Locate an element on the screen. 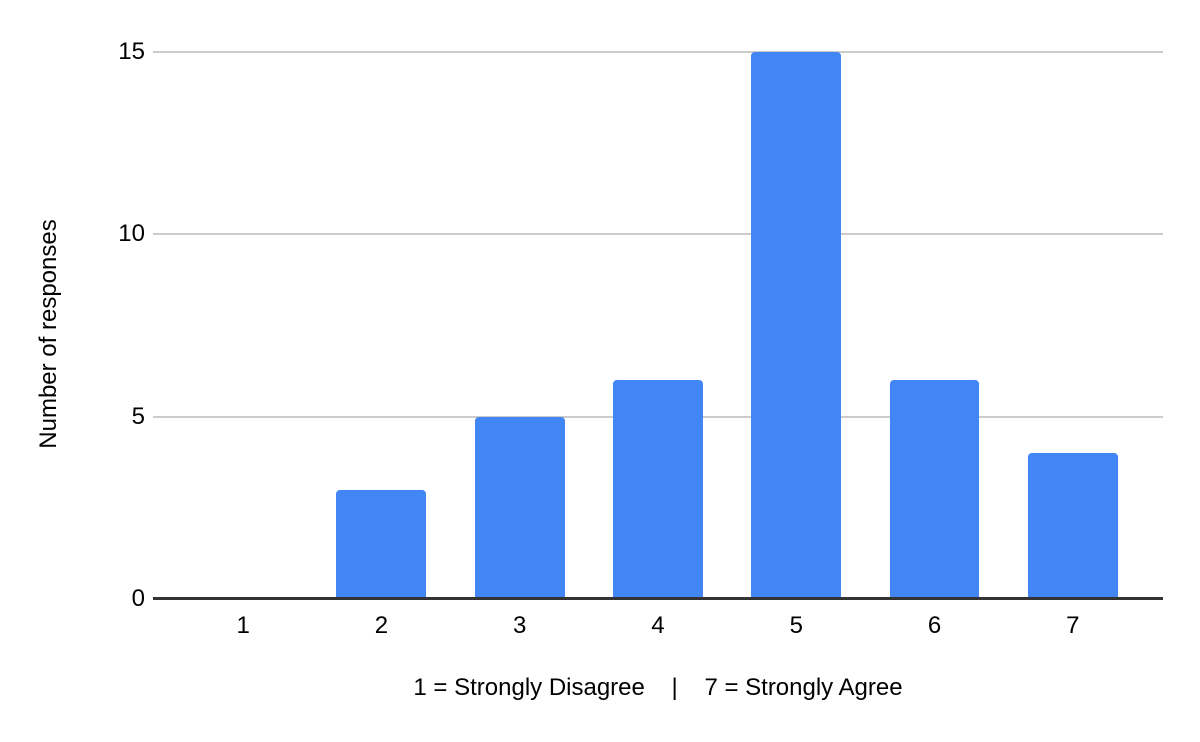 This screenshot has height=742, width=1200. x-tick-label-7: 7 is located at coordinates (1073, 625).